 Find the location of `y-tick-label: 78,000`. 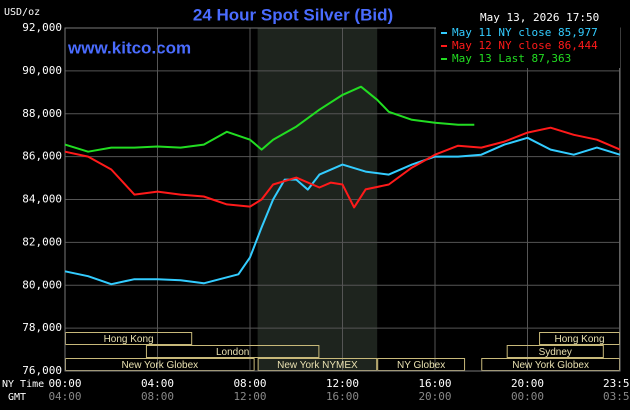

y-tick-label: 78,000 is located at coordinates (42, 327).